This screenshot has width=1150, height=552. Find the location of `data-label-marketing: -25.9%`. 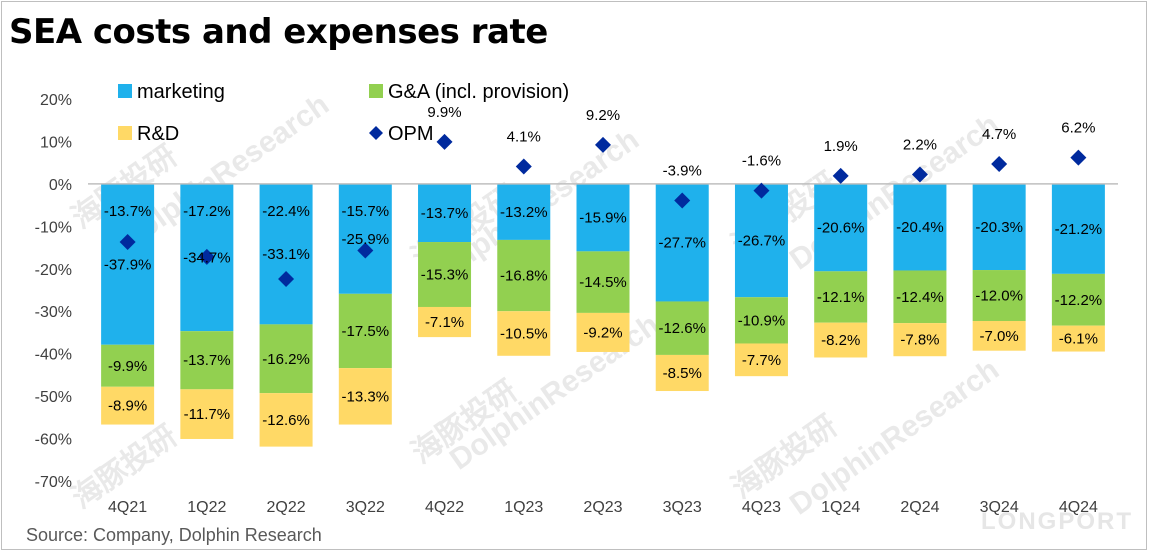

data-label-marketing: -25.9% is located at coordinates (366, 239).